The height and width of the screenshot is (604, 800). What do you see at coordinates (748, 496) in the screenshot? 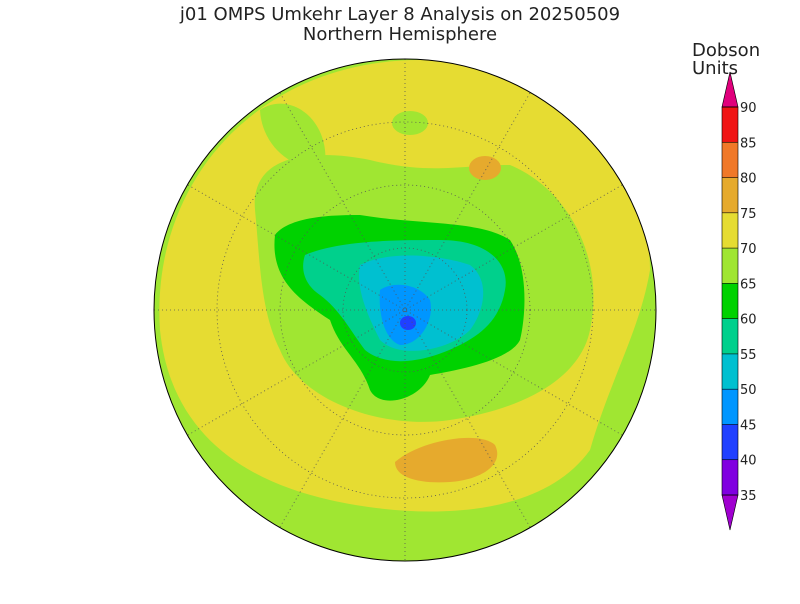
I see `colorbar-tick-label: 35` at bounding box center [748, 496].